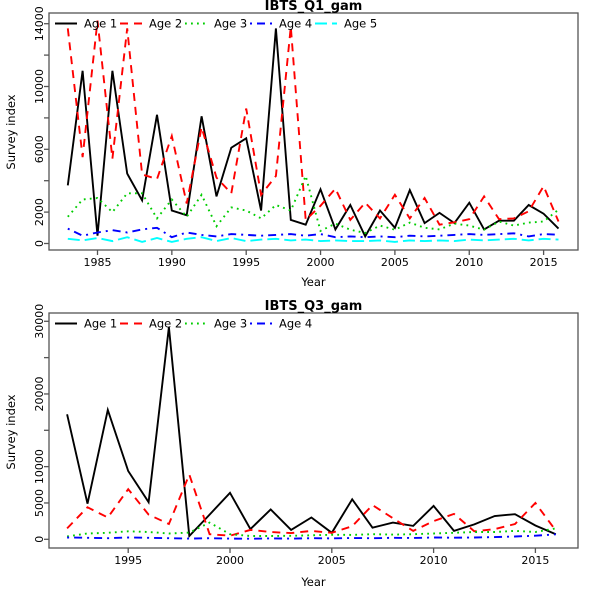 Image resolution: width=600 pixels, height=600 pixels. I want to click on y-tick-label: 30000, so click(39, 321).